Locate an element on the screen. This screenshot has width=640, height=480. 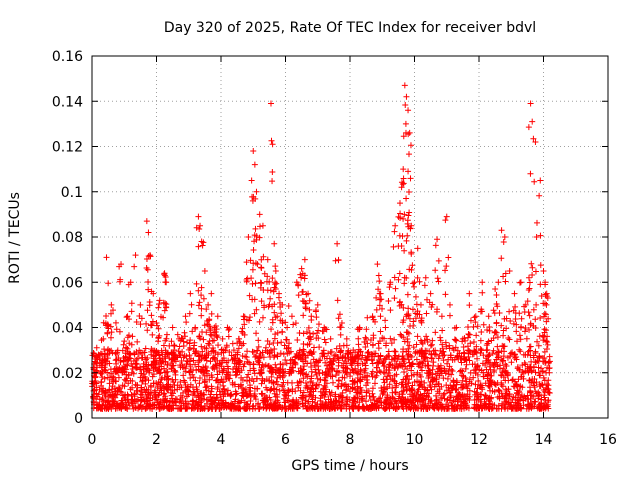
y-tick-label: 0.08 is located at coordinates (67, 238).